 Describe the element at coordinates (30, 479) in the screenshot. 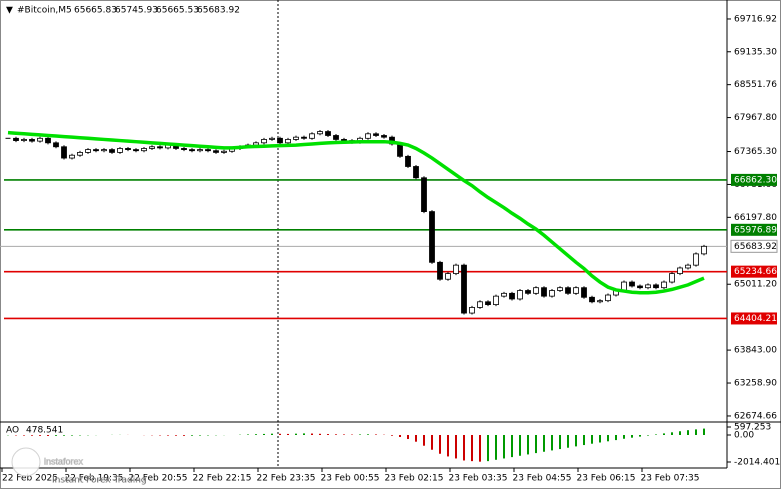

I see `x-tick-label: 22 Feb 2025` at that location.